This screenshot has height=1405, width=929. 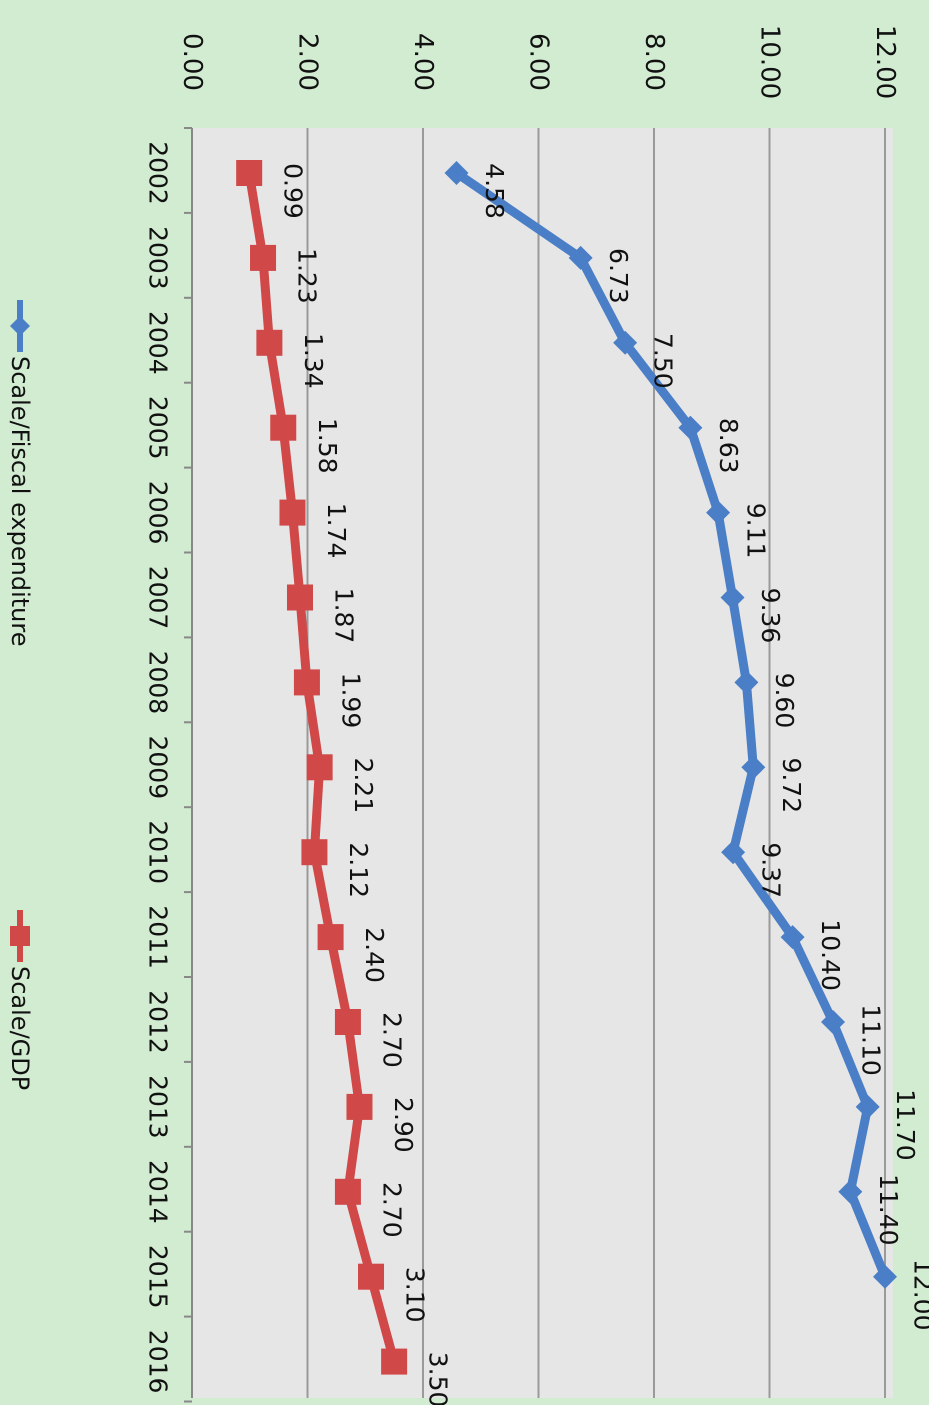 I want to click on legend-item-fiscal-expenditure: Scale/Fiscal expenditure, so click(x=20, y=473).